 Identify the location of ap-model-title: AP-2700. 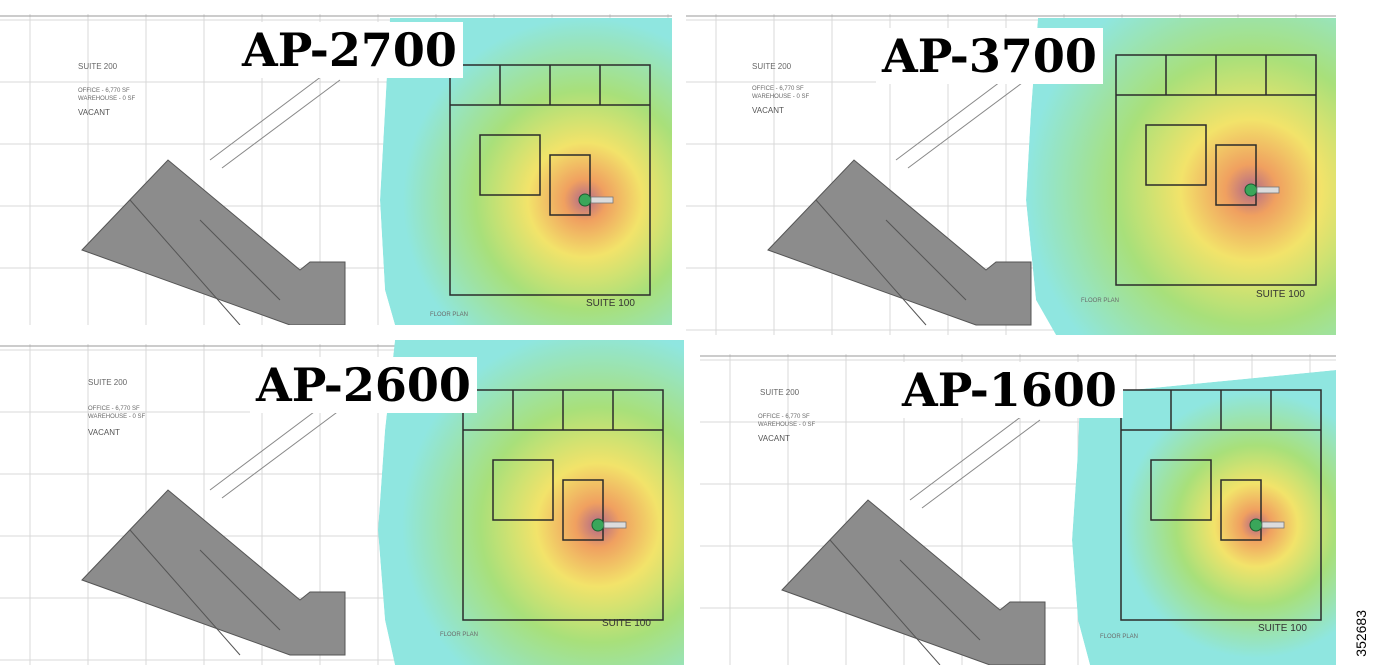
(349, 50).